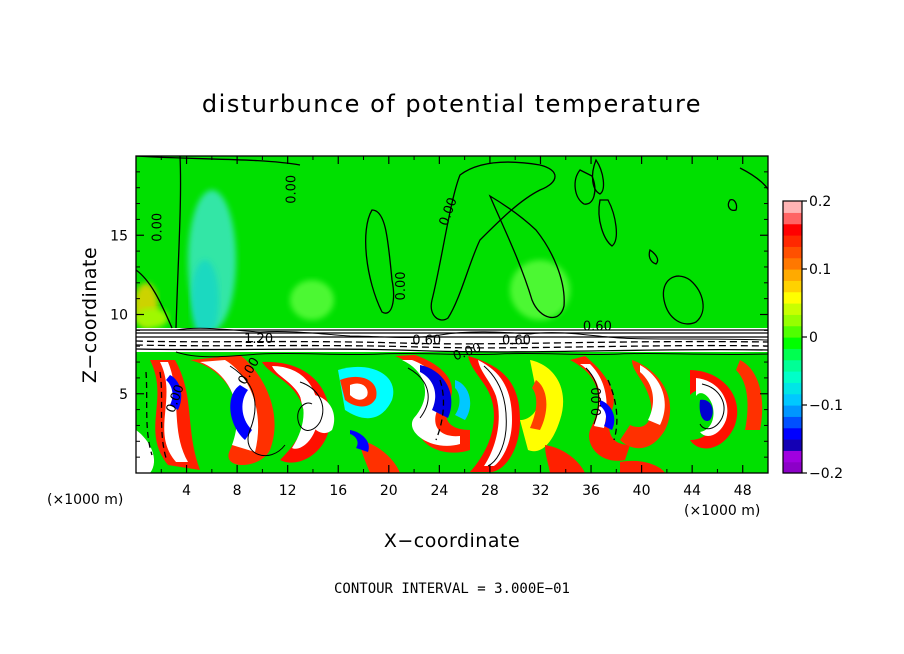 This screenshot has height=654, width=904. I want to click on colorbar: 0.2 0.1 0 −0.1 −0.2, so click(812, 338).